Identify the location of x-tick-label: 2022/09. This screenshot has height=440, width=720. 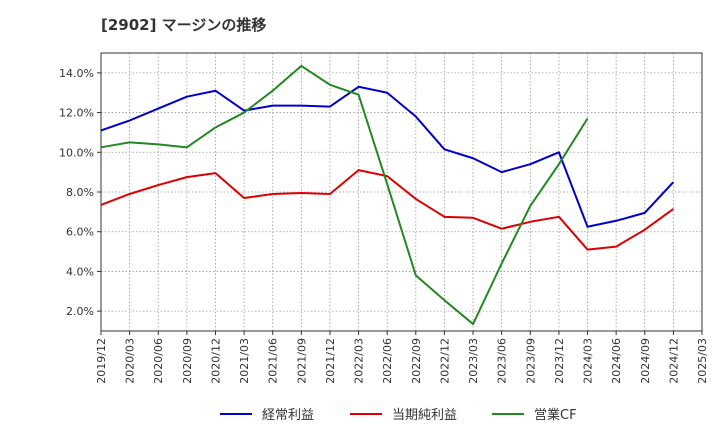
(416, 361).